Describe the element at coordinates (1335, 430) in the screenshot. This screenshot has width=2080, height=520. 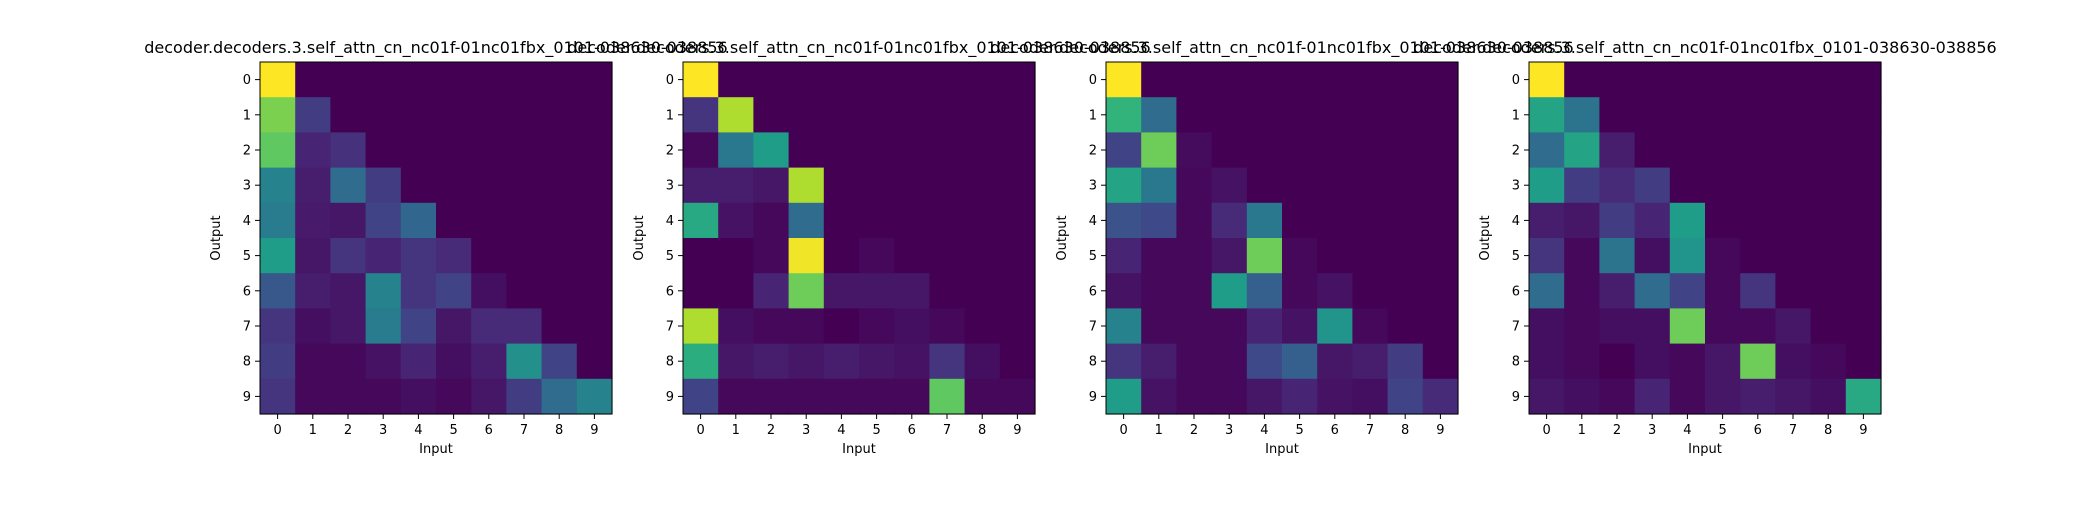
I see `x-tick-label: 6` at that location.